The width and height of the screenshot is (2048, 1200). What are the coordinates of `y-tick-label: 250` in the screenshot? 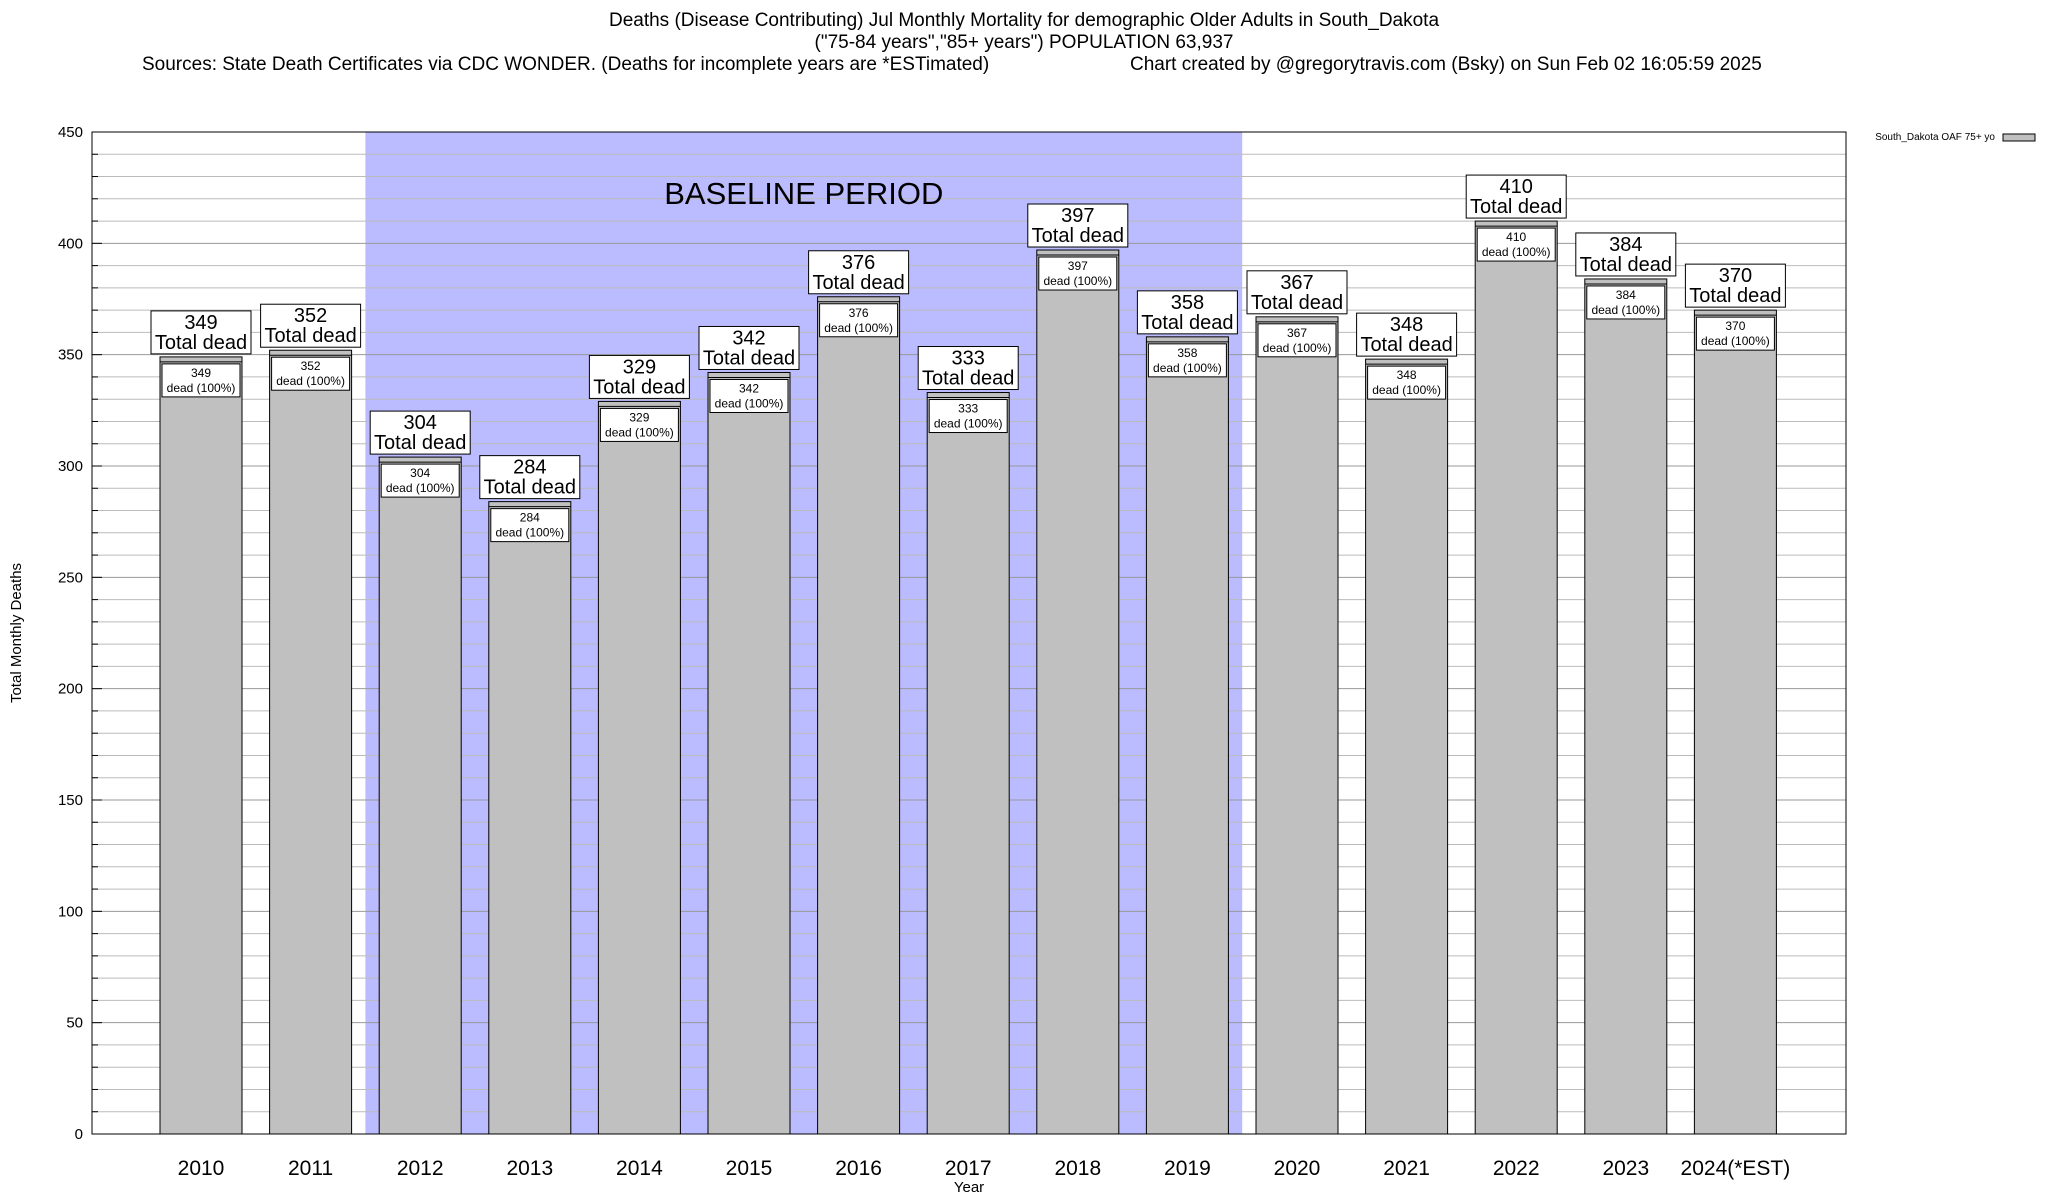 It's located at (70, 577).